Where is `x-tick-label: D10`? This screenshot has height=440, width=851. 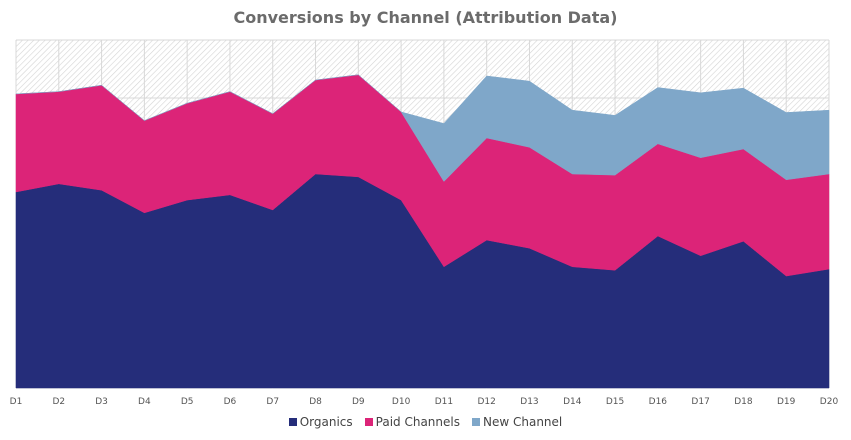
x-tick-label: D10 is located at coordinates (401, 402).